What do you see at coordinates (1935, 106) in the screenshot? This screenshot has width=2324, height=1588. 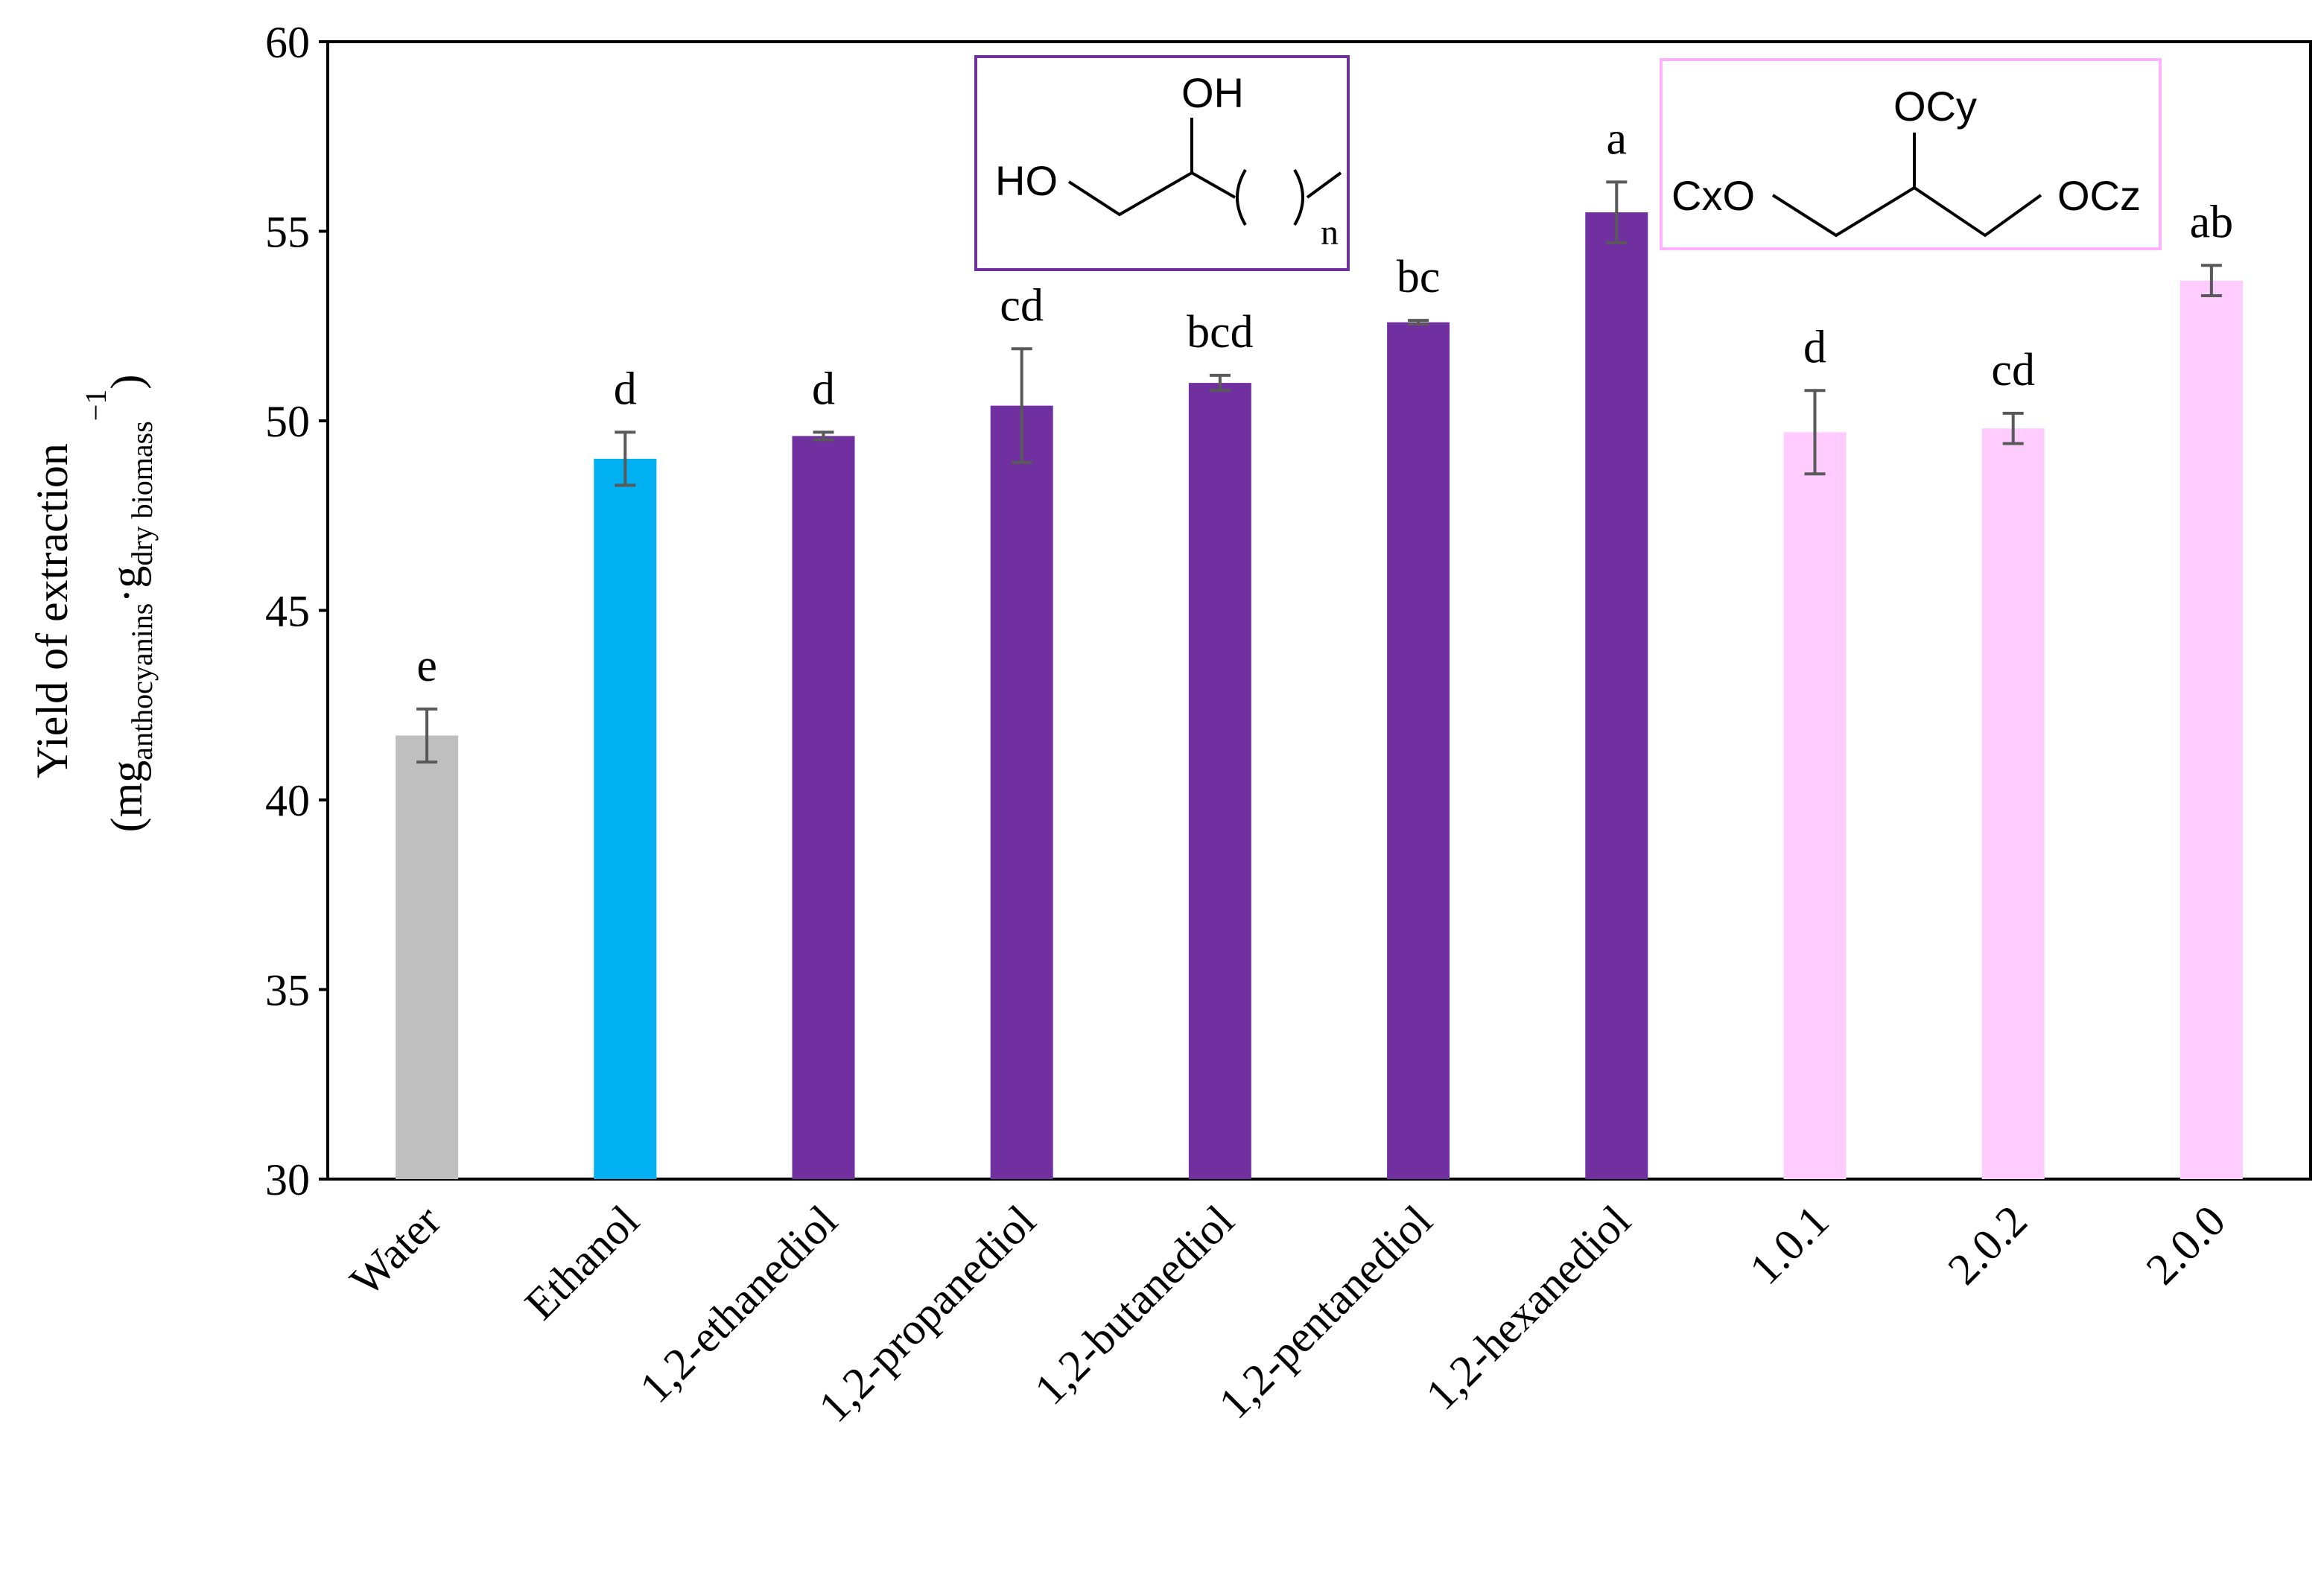 I see `glycerol-ether-ocy-label: OCy` at bounding box center [1935, 106].